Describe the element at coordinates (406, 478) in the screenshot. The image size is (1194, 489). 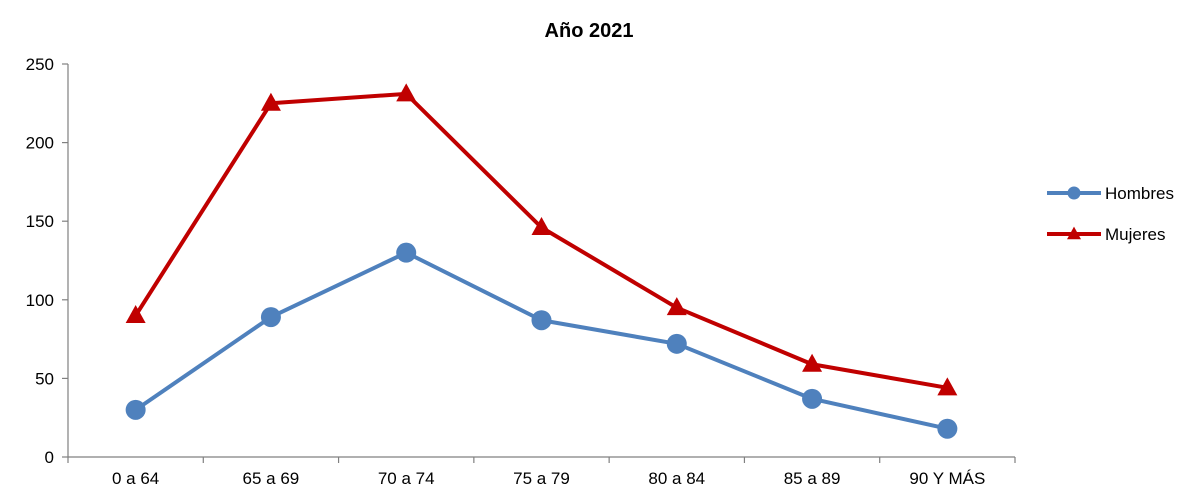
I see `x-tick-label: 70 a 74` at that location.